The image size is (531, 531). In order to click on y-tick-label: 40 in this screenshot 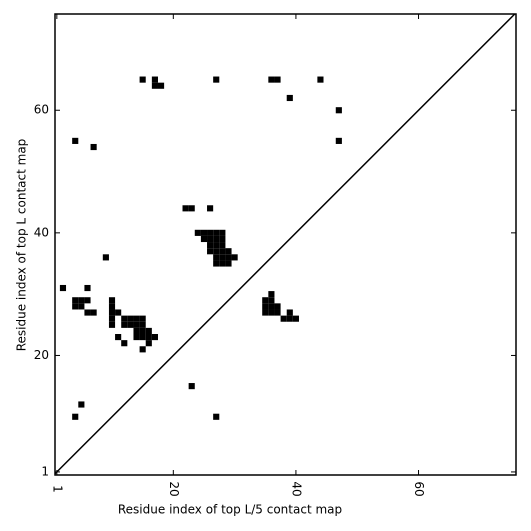, I will do `click(41, 232)`.